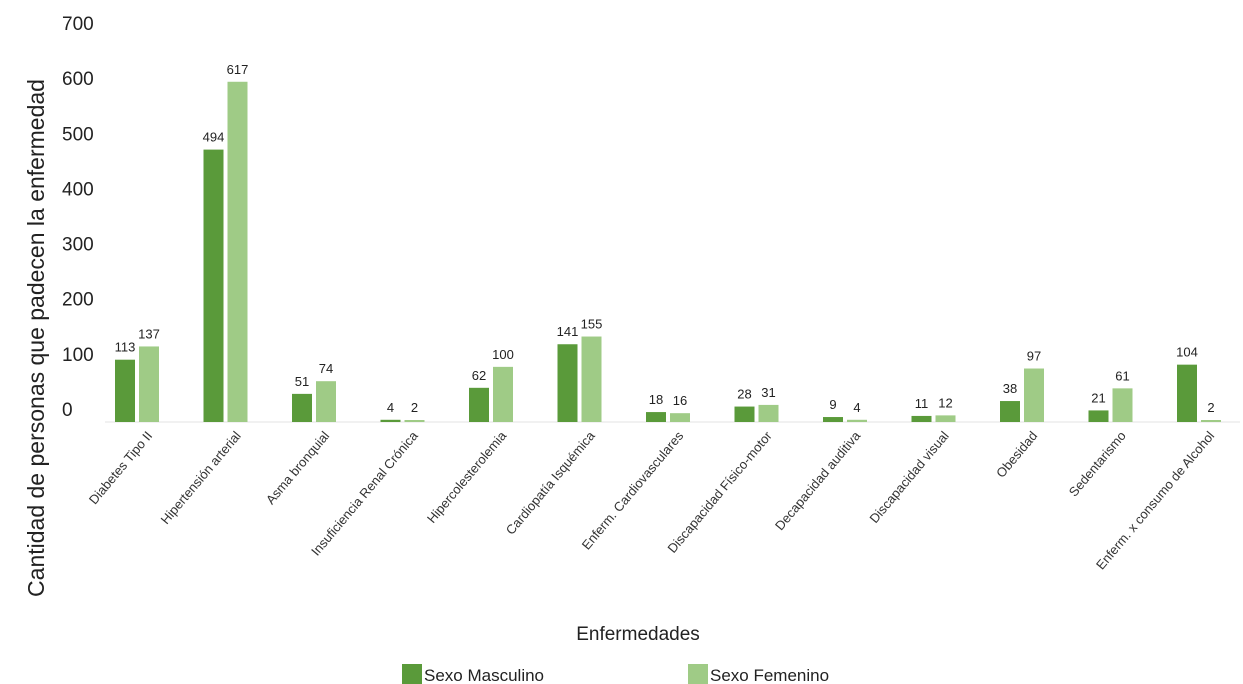 The image size is (1243, 684). Describe the element at coordinates (719, 492) in the screenshot. I see `x-tick-label: Discapacidad Físico-motor` at that location.